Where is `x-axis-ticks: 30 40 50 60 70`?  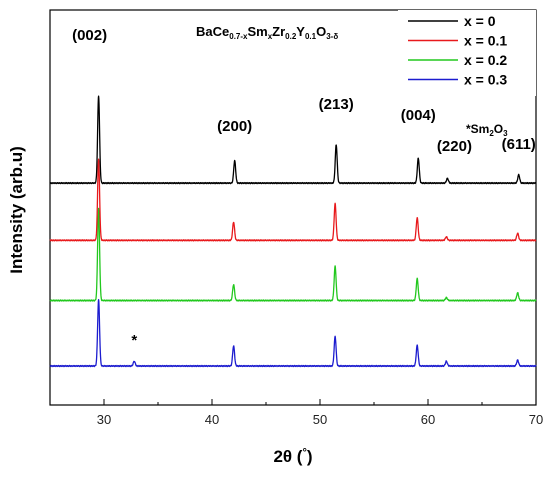
x-axis-ticks: 30 40 50 60 70 is located at coordinates (296, 413).